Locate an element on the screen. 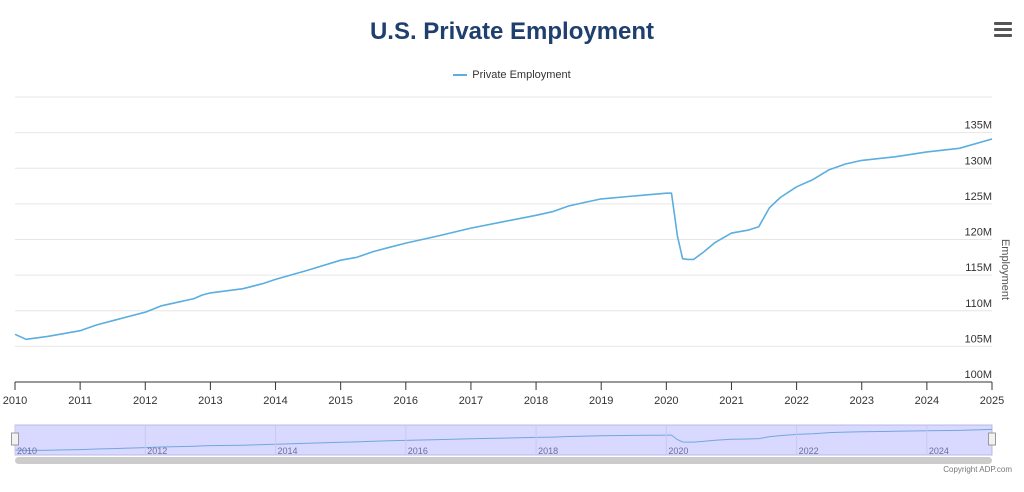 The height and width of the screenshot is (492, 1024). navigator-tick-label: 2024 is located at coordinates (939, 451).